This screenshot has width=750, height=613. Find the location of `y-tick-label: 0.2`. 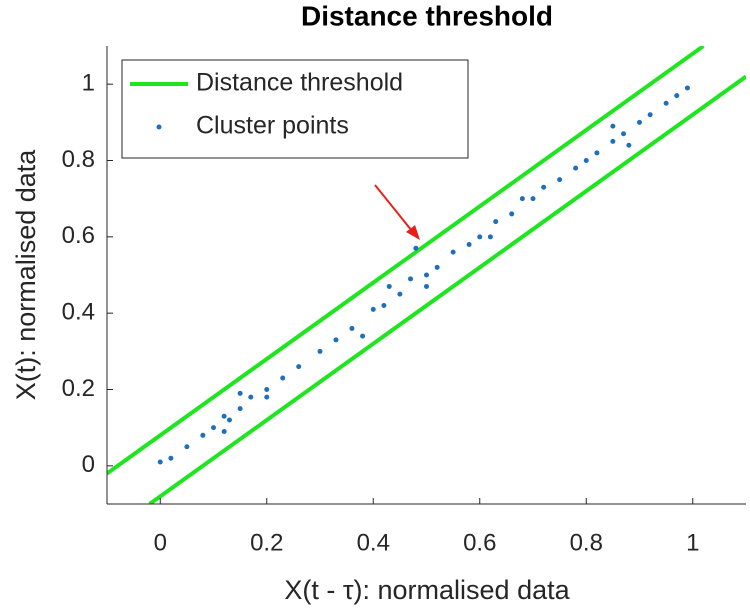

y-tick-label: 0.2 is located at coordinates (78, 388).